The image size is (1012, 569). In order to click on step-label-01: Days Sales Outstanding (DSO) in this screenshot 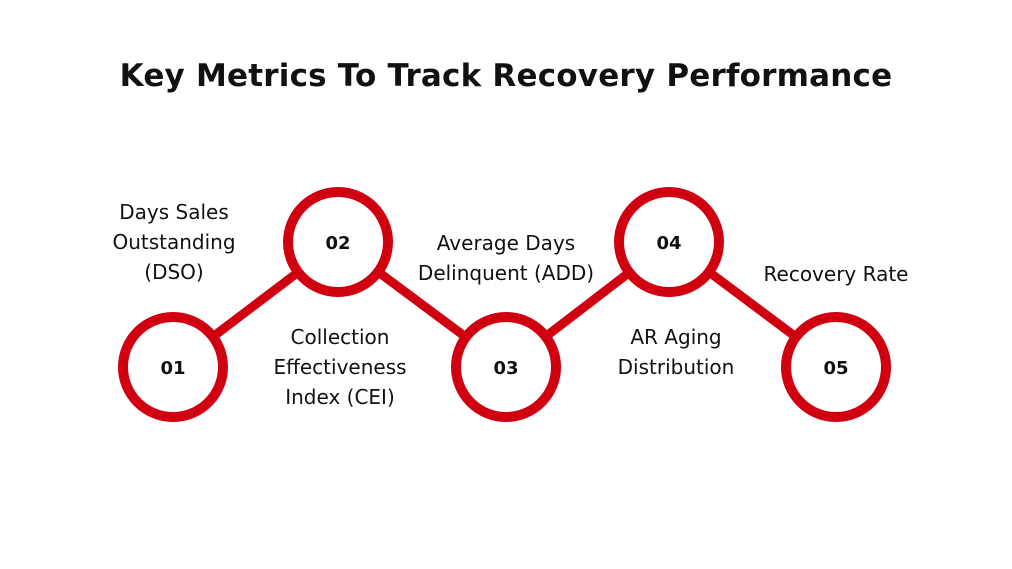, I will do `click(174, 242)`.